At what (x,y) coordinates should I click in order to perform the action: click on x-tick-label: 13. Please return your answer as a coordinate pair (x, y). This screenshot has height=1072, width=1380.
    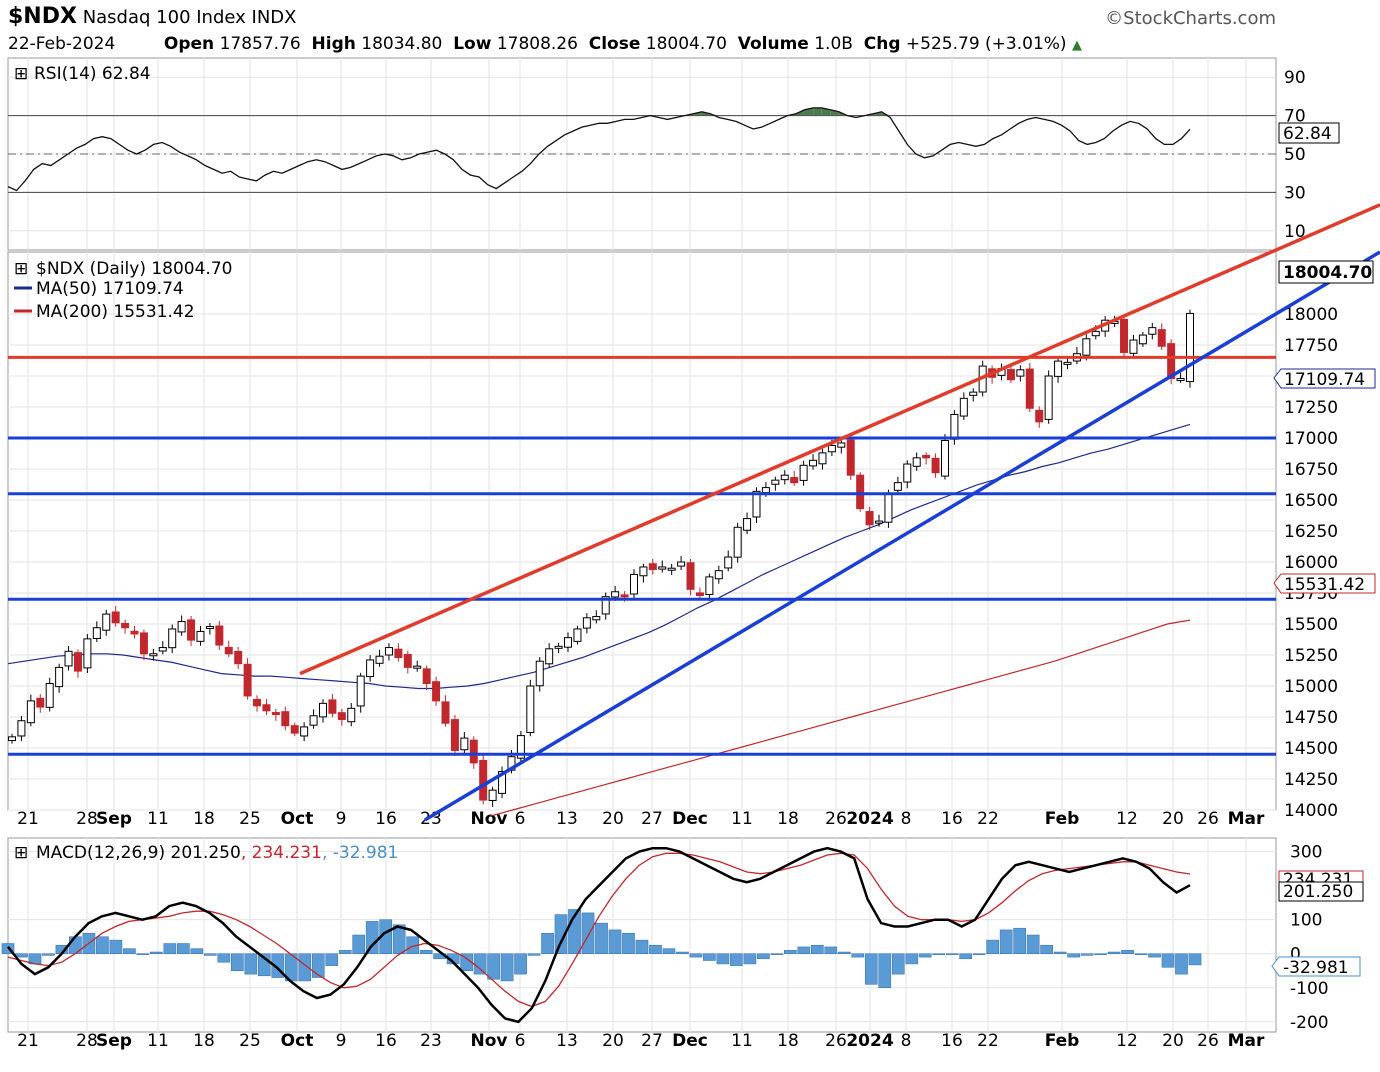
    Looking at the image, I should click on (567, 819).